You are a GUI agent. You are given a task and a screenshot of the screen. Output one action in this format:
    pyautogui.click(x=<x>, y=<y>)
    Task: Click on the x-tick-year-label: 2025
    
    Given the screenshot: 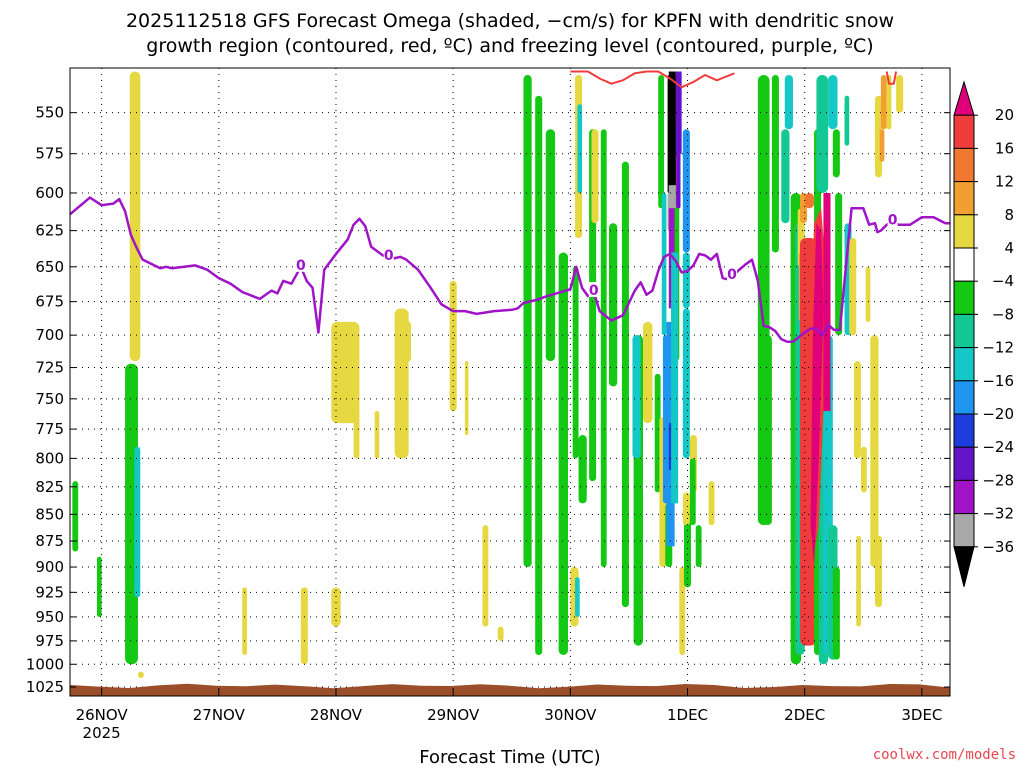 What is the action you would take?
    pyautogui.click(x=102, y=733)
    